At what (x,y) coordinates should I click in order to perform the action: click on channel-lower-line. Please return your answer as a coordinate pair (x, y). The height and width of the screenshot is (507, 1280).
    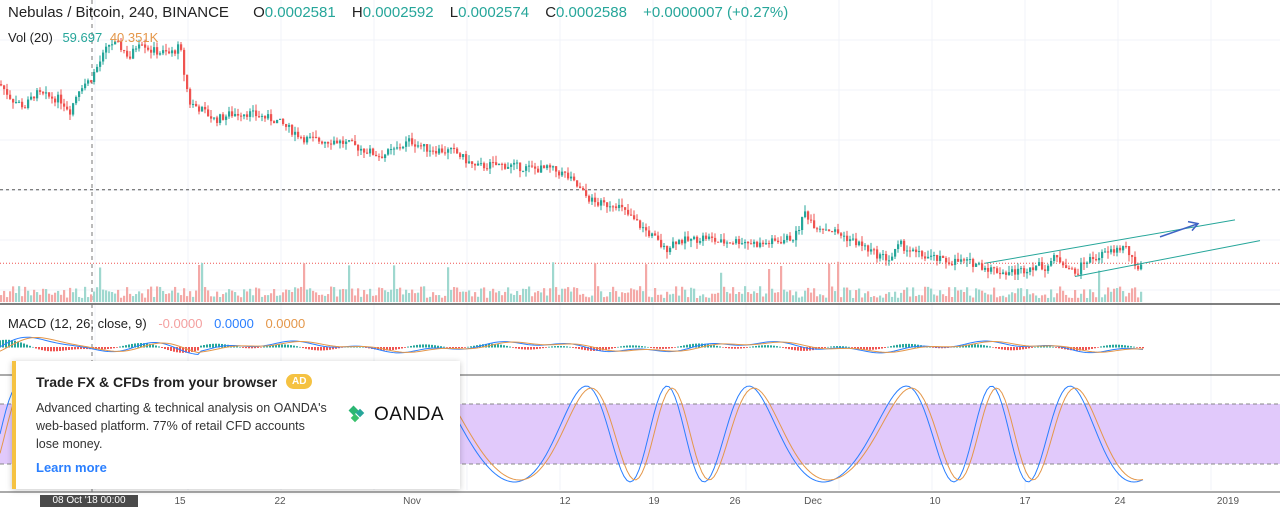
    Looking at the image, I should click on (1167, 258).